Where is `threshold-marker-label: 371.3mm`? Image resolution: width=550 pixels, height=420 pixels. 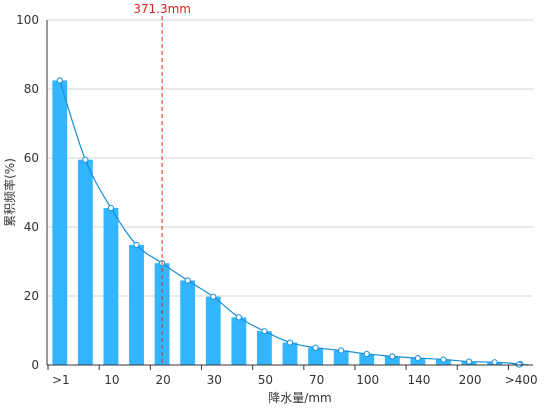
threshold-marker-label: 371.3mm is located at coordinates (162, 9).